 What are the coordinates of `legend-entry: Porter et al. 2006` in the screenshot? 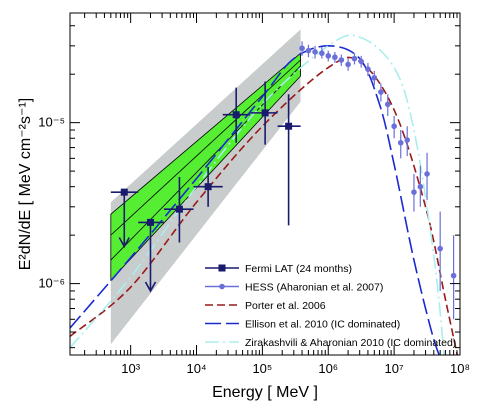 It's located at (265, 306).